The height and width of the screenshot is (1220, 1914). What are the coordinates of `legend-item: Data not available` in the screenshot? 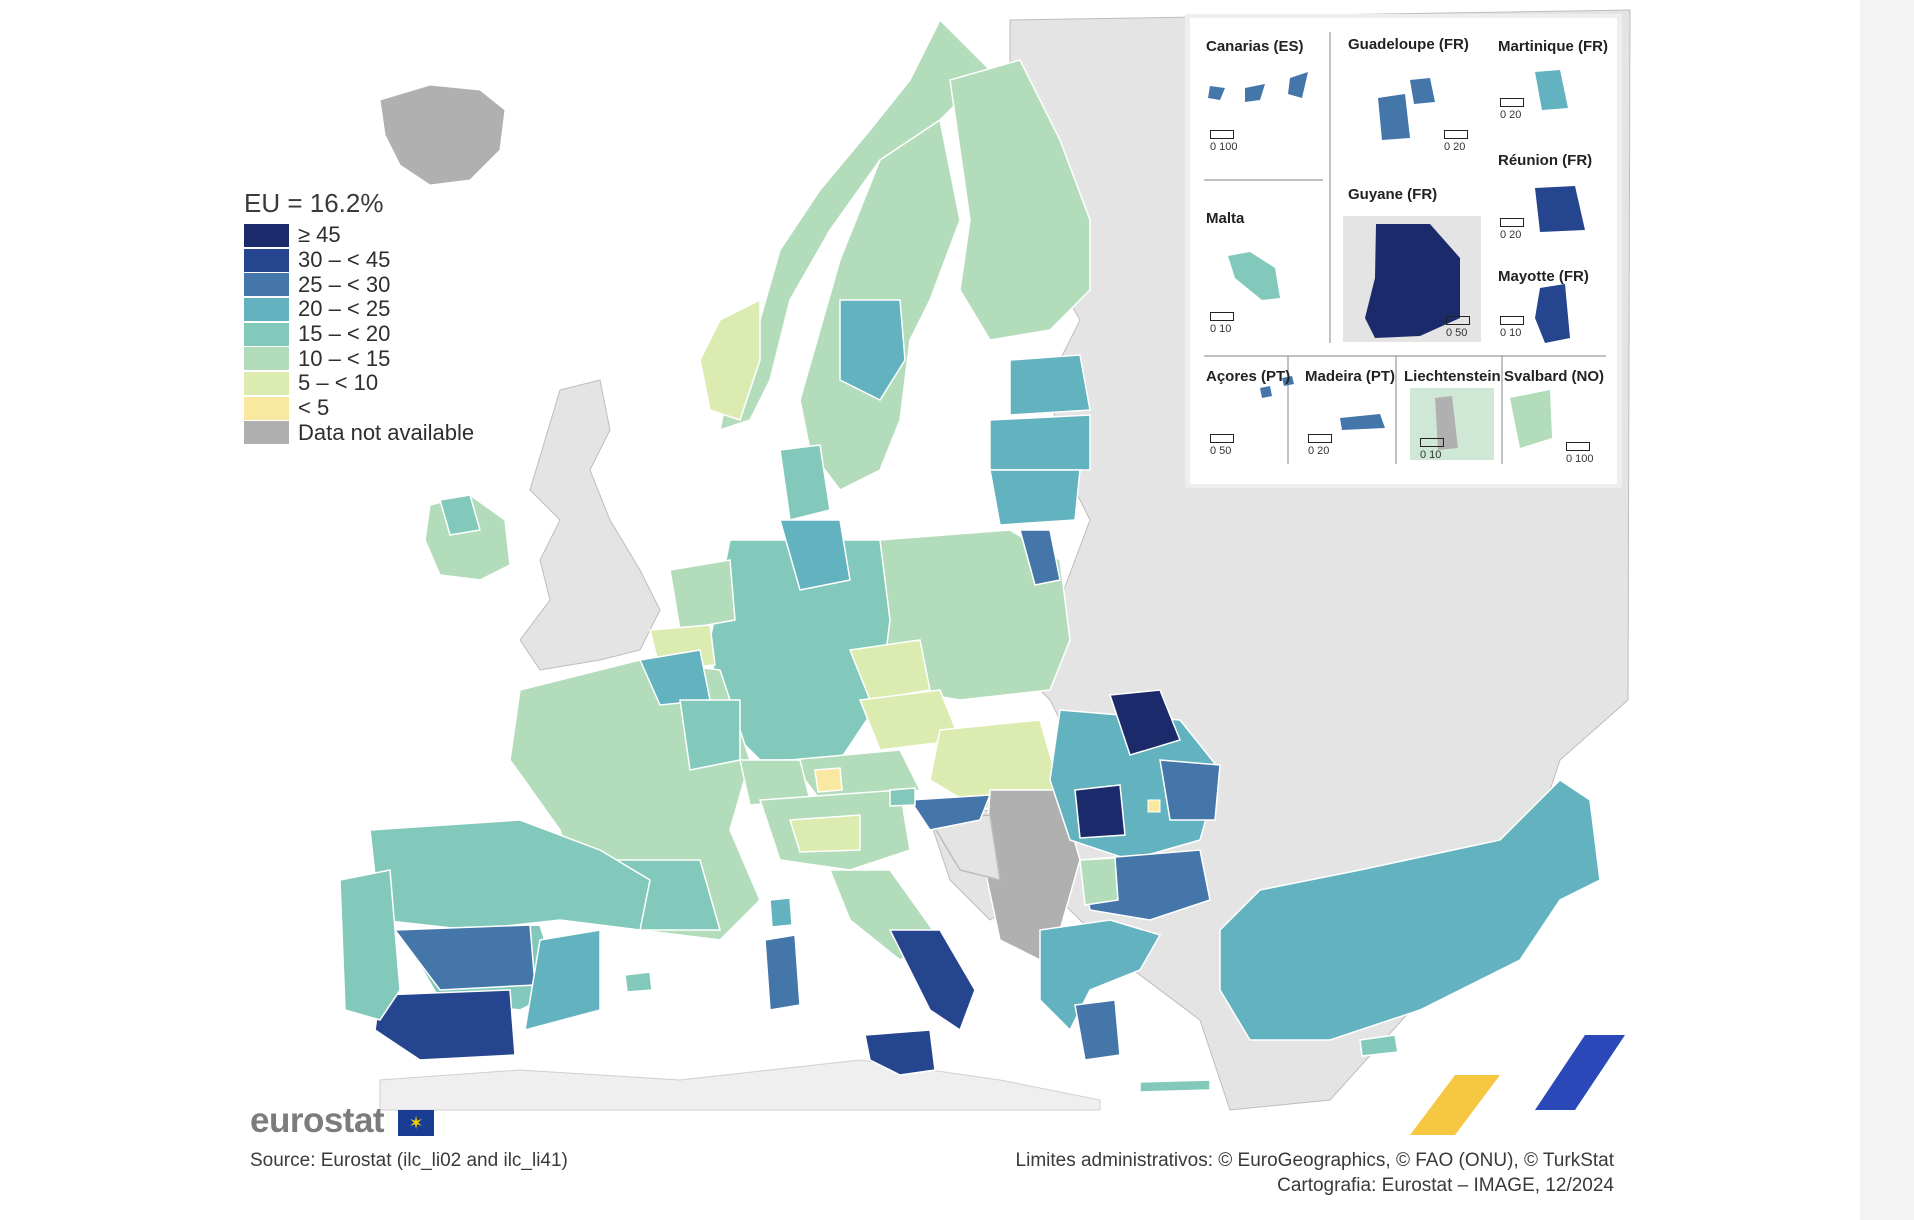 It's located at (359, 432).